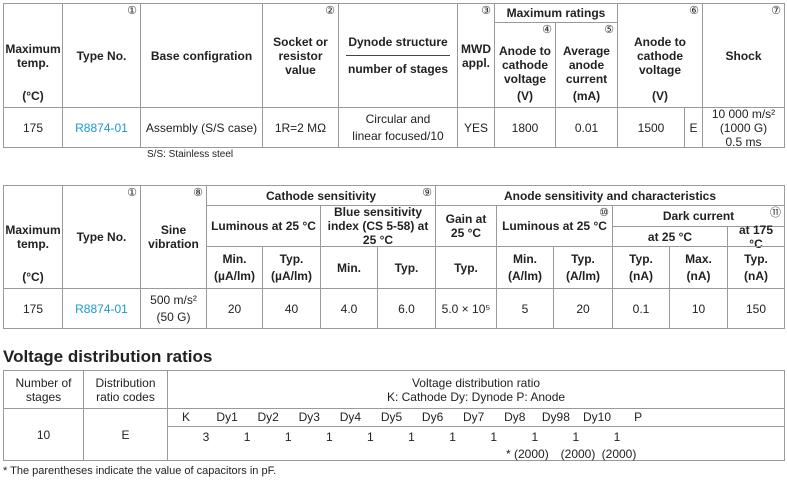 The width and height of the screenshot is (787, 481). What do you see at coordinates (101, 237) in the screenshot?
I see `cell-text: Type No.` at bounding box center [101, 237].